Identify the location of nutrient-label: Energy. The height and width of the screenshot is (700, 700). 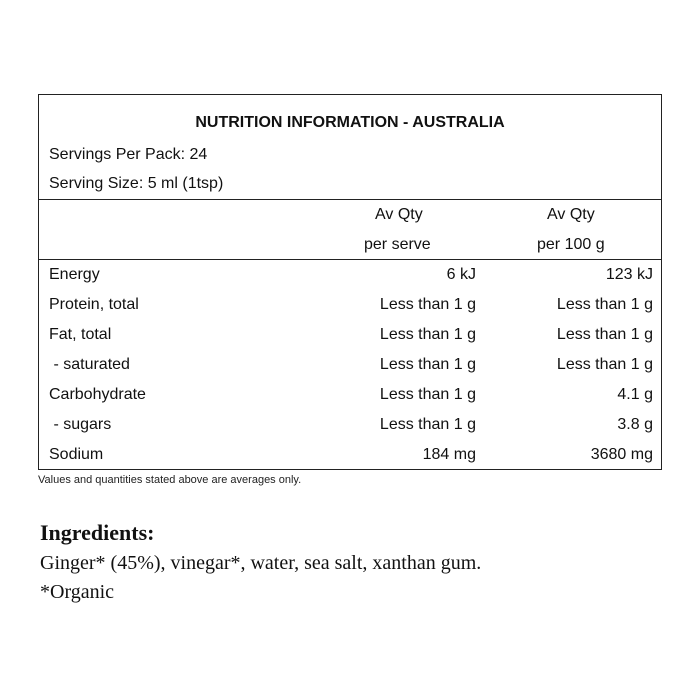
(74, 274).